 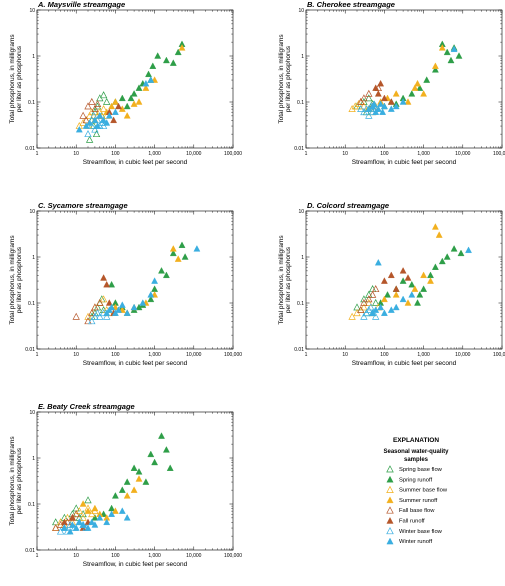 I want to click on x-axis-label: Streamflow, in cubic feet per second, so click(x=135, y=162).